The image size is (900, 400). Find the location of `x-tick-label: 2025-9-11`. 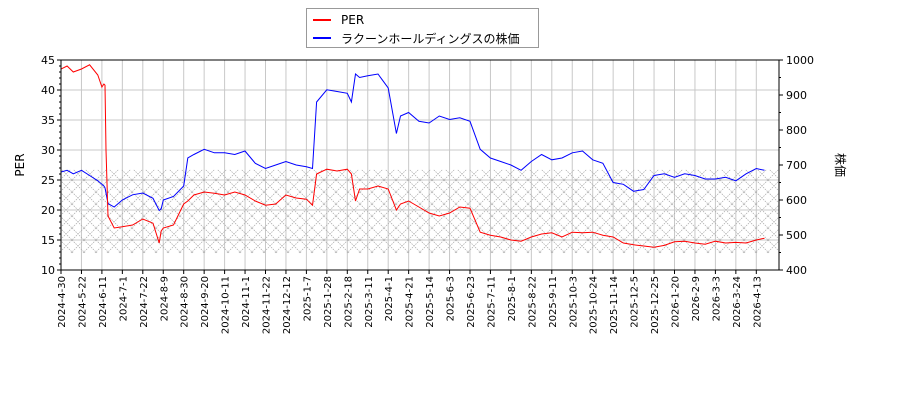

x-tick-label: 2025-9-11 is located at coordinates (553, 302).